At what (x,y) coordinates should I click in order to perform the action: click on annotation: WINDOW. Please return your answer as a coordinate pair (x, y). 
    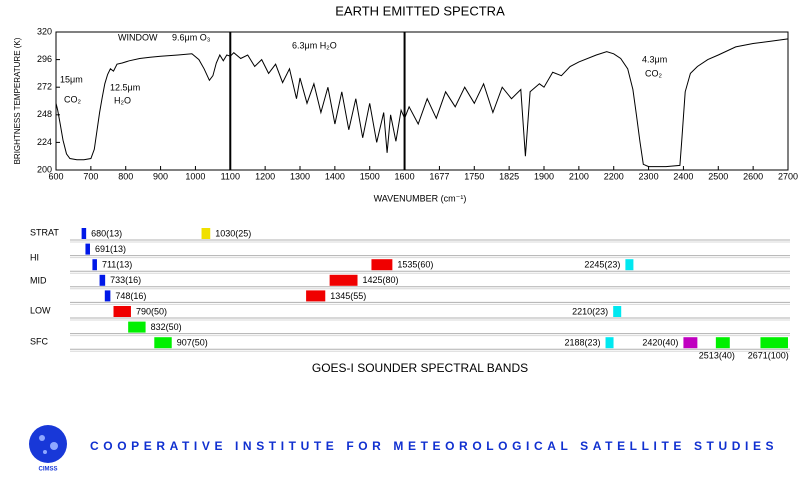
    Looking at the image, I should click on (138, 37).